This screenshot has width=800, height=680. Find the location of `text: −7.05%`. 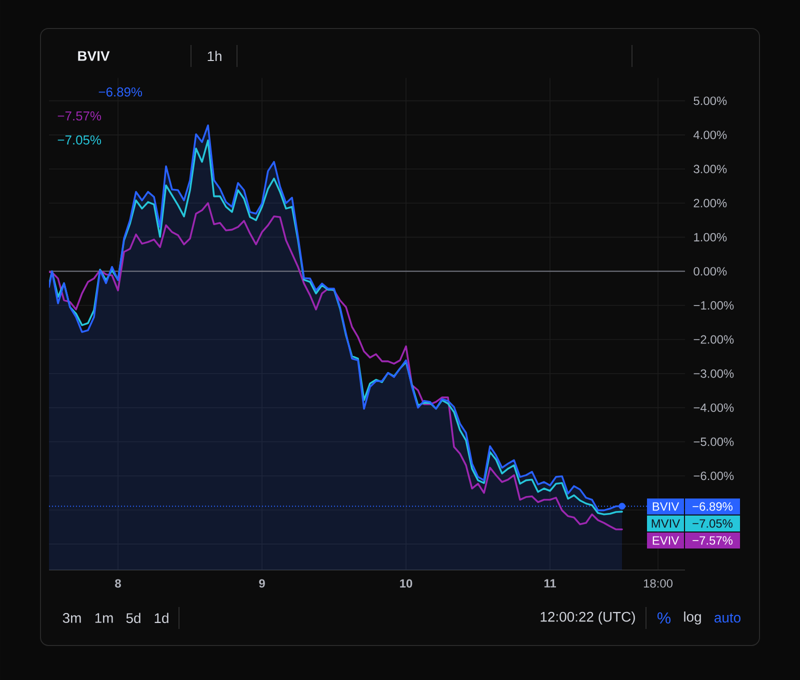

text: −7.05% is located at coordinates (712, 523).